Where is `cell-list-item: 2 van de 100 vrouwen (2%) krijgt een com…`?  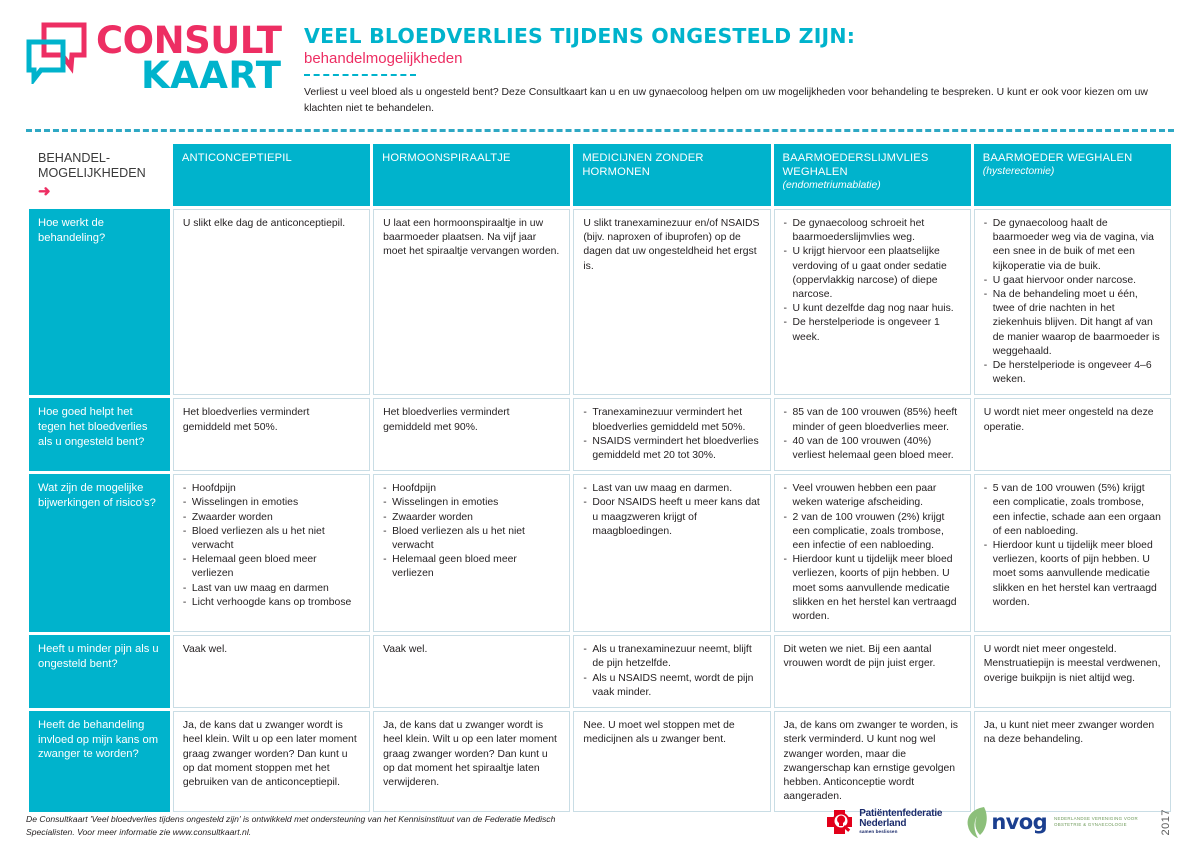
cell-list-item: 2 van de 100 vrouwen (2%) krijgt een com… is located at coordinates (872, 532).